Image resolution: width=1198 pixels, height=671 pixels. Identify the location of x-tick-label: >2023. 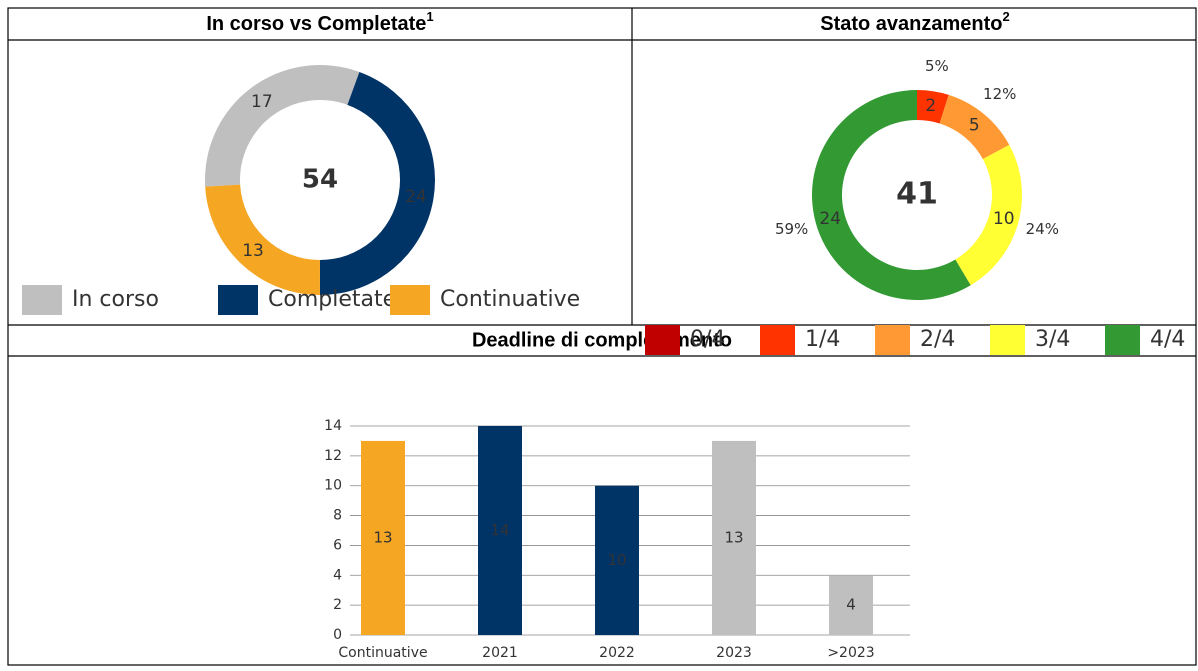
(850, 653).